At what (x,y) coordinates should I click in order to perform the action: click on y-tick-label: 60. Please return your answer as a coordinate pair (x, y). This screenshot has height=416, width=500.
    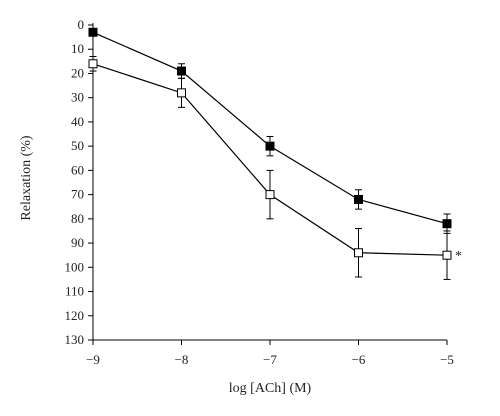
    Looking at the image, I should click on (77, 169).